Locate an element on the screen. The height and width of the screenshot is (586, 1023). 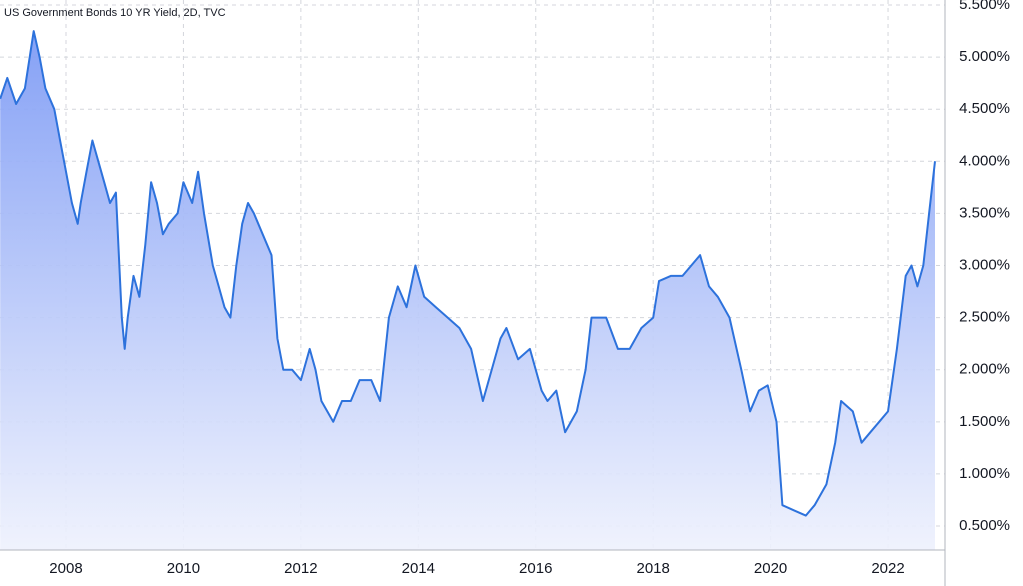
y-tick-label: 3.500% is located at coordinates (984, 212).